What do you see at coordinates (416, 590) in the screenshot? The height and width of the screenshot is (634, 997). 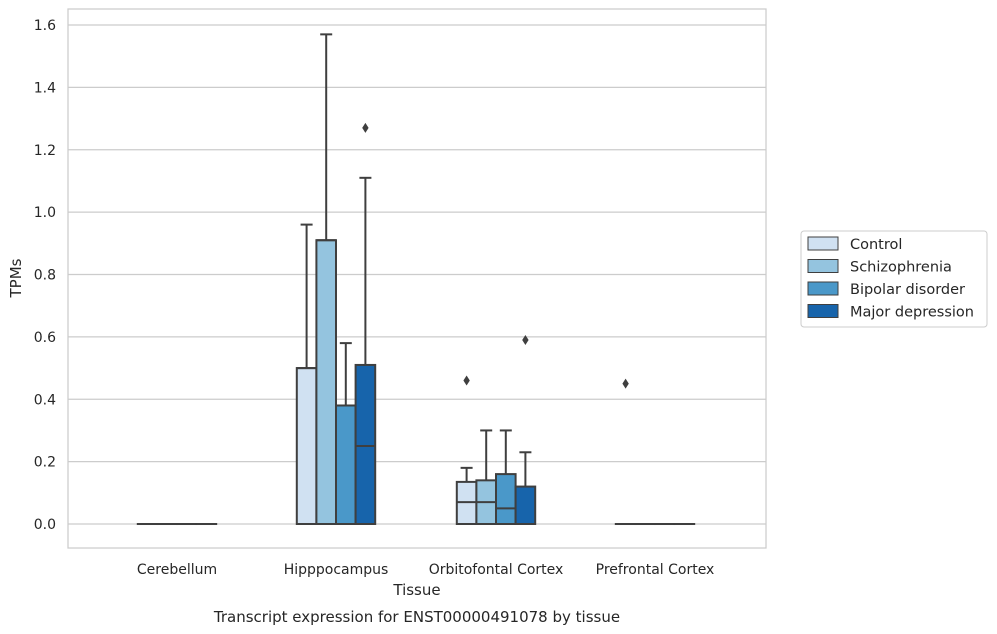 I see `x-axis-label: Tissue` at bounding box center [416, 590].